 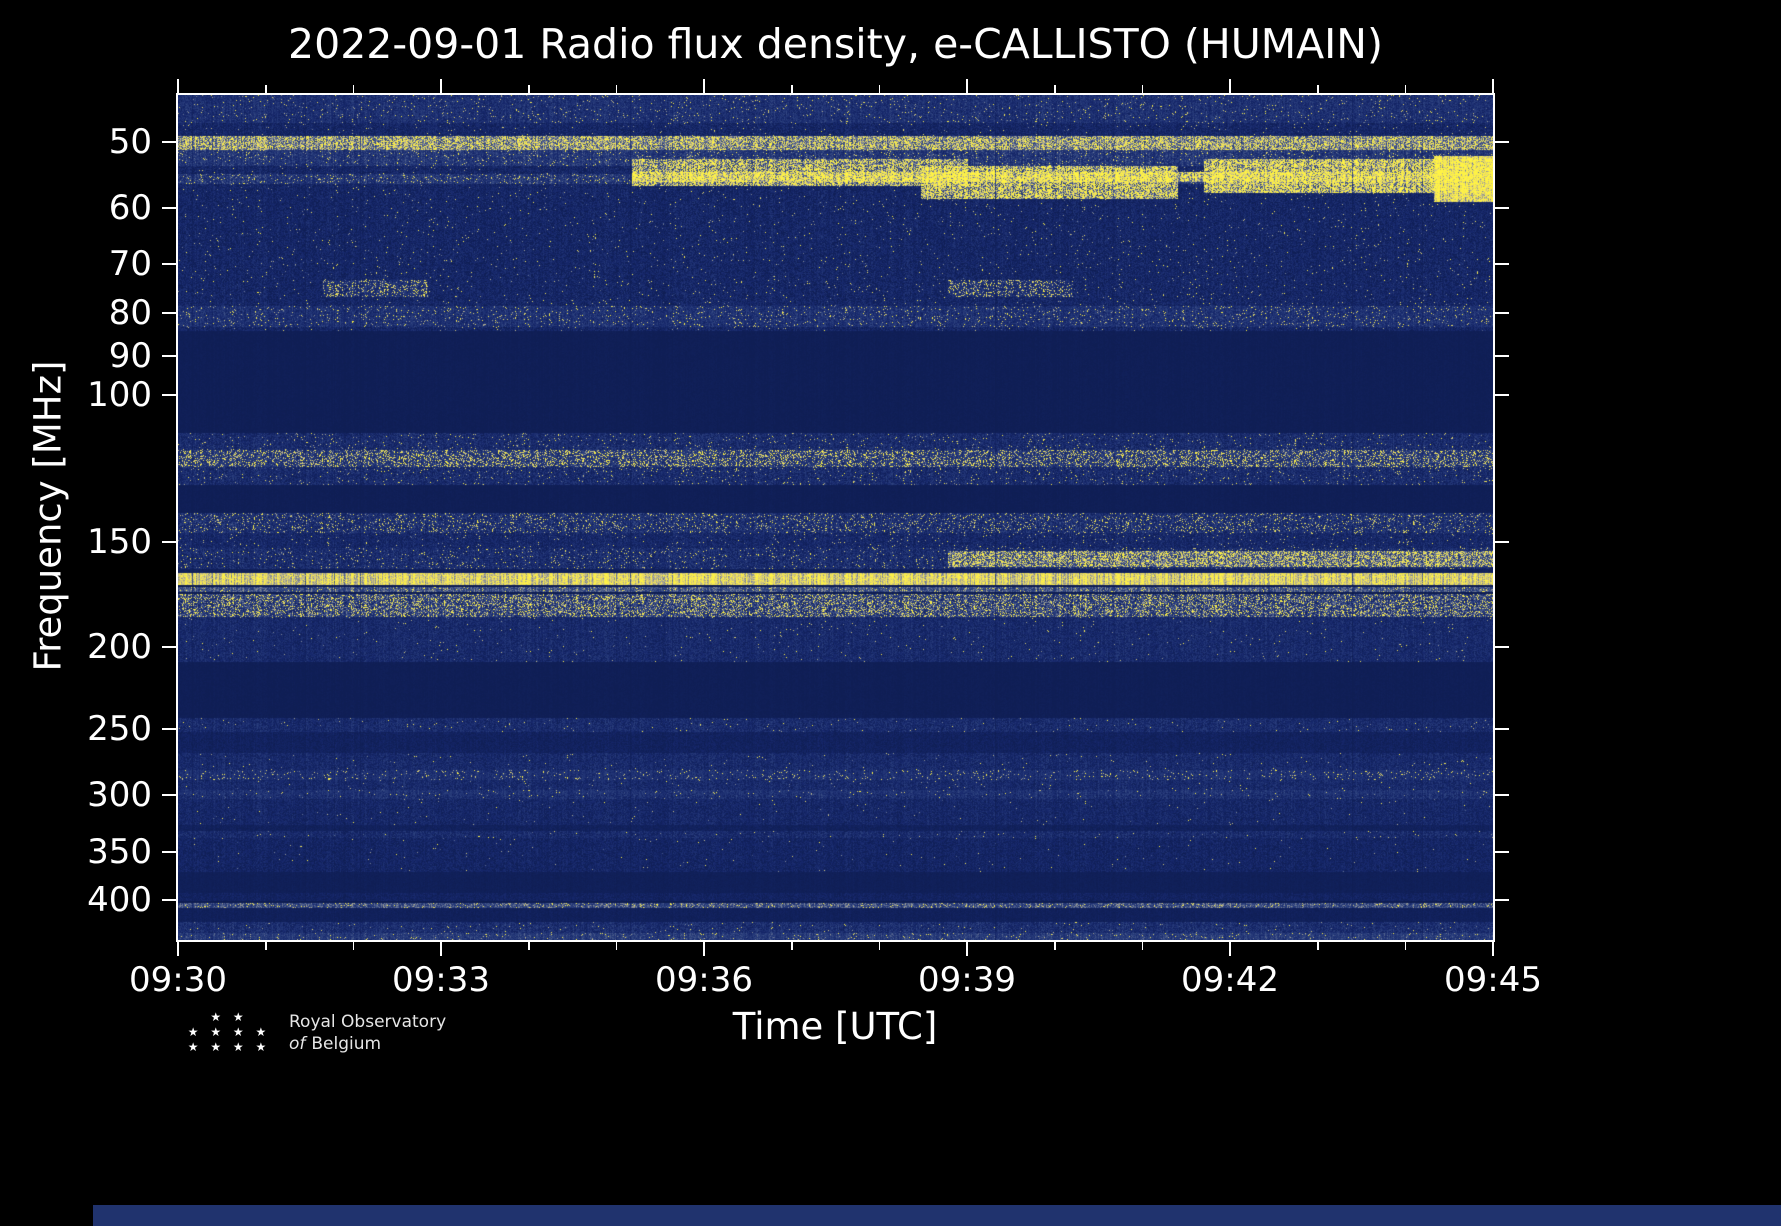 What do you see at coordinates (130, 313) in the screenshot?
I see `y-tick-label: 80` at bounding box center [130, 313].